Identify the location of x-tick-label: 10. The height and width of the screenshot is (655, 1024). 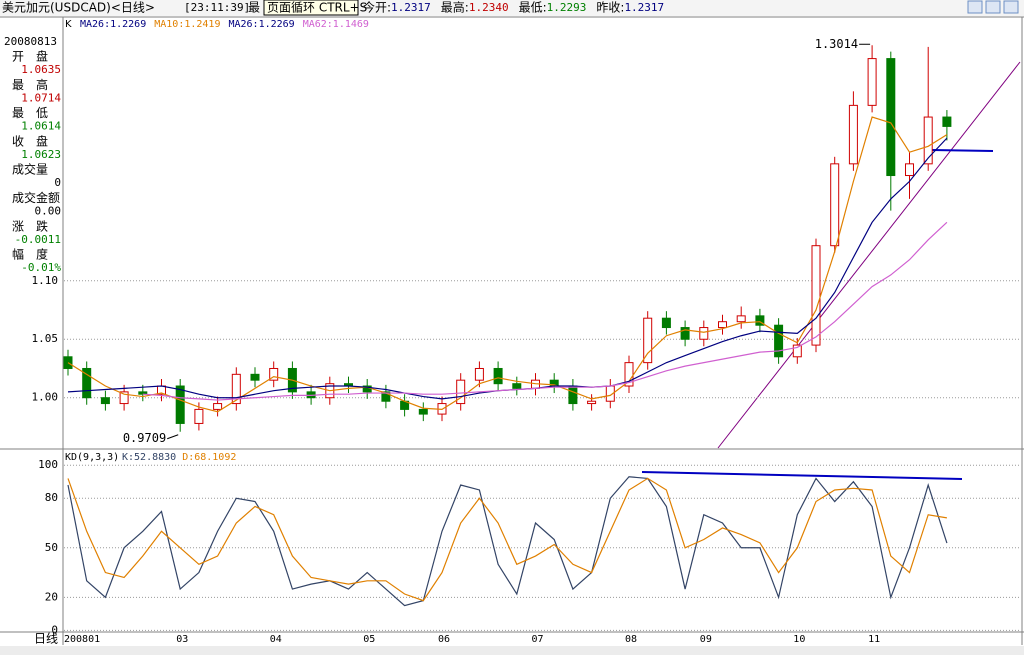
(799, 639).